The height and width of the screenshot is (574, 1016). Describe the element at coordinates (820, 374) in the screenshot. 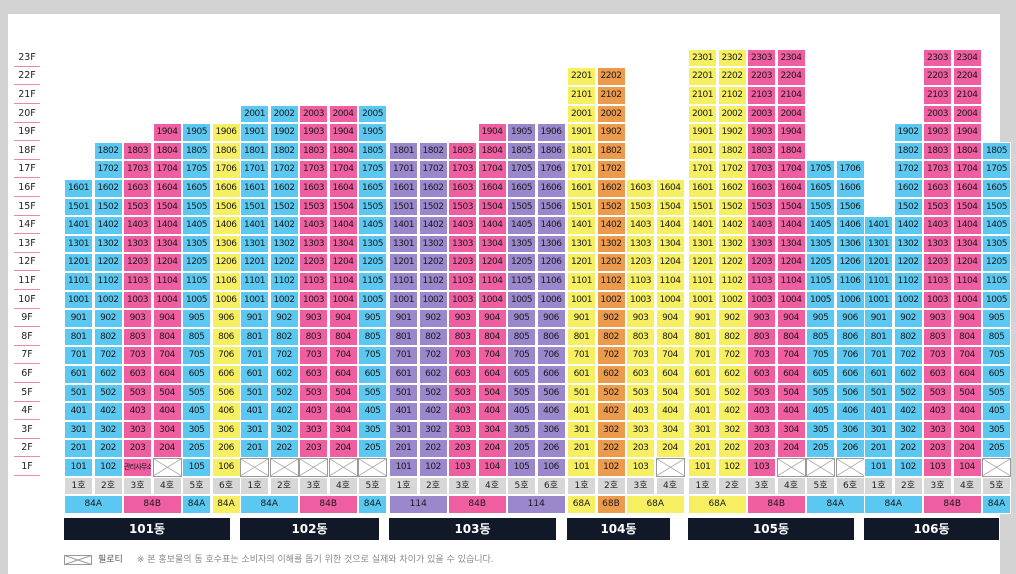

I see `unit-cell: 605` at that location.